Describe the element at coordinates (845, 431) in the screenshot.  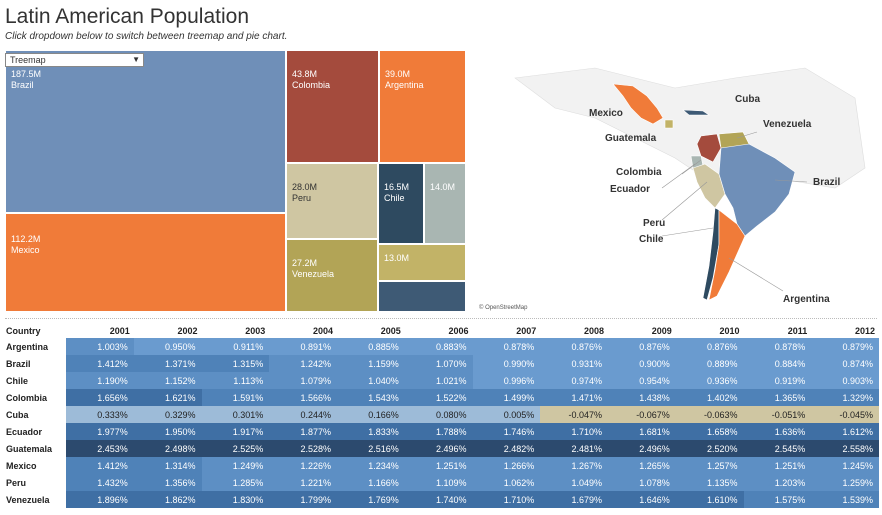
I see `table-cell: 1.612%` at that location.